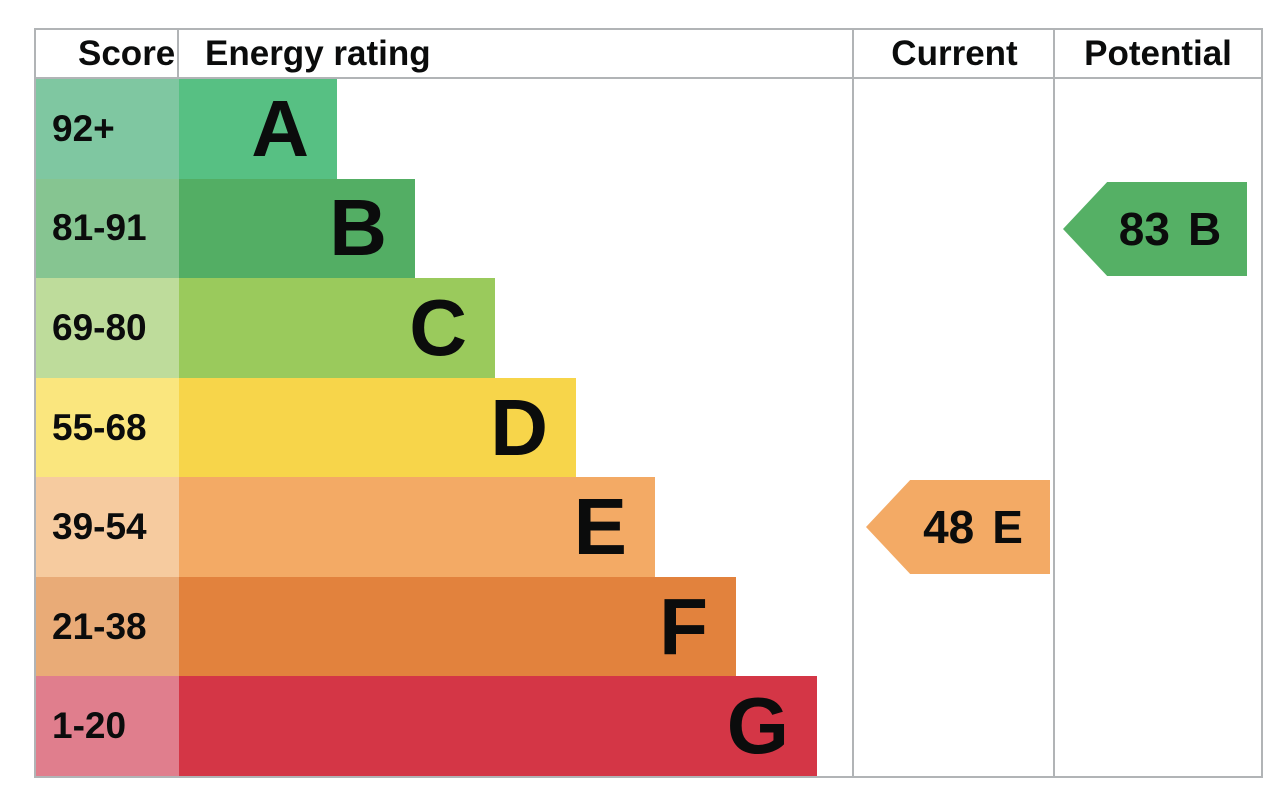 This screenshot has width=1286, height=812. What do you see at coordinates (954, 53) in the screenshot?
I see `column-header-current: Current` at bounding box center [954, 53].